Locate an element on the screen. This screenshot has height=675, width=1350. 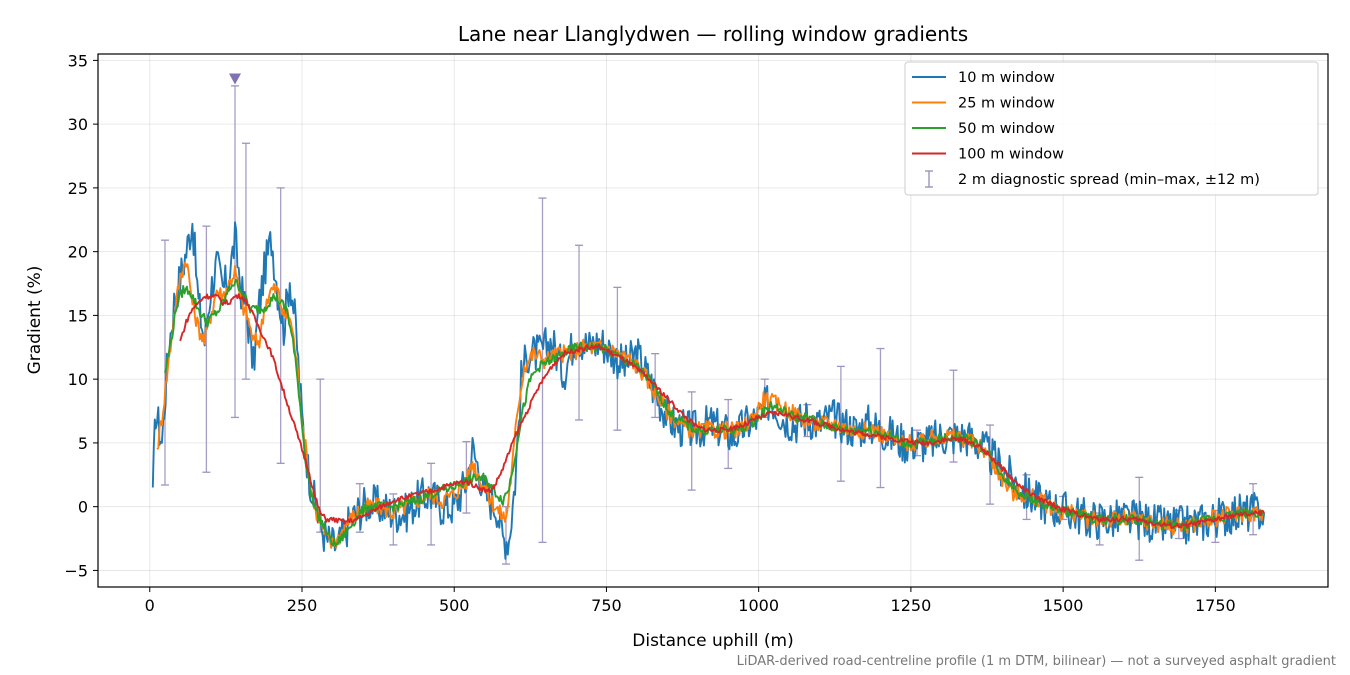
peak-marker is located at coordinates (235, 79).